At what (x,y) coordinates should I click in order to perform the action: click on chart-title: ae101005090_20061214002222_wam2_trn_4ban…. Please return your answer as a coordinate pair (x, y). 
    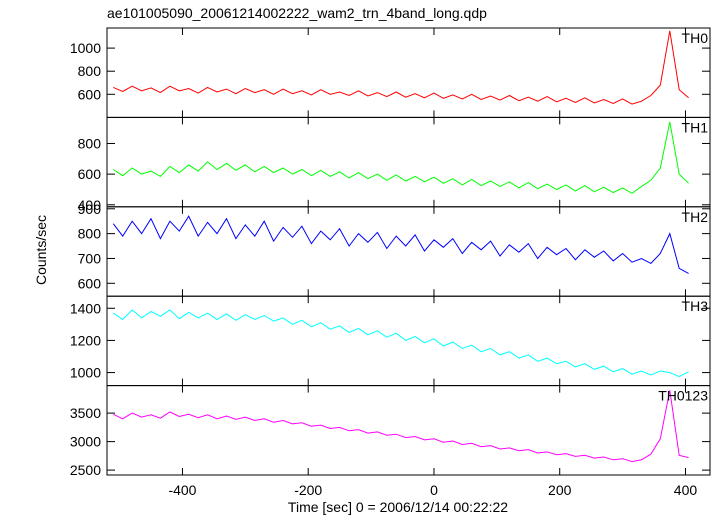
    Looking at the image, I should click on (297, 13).